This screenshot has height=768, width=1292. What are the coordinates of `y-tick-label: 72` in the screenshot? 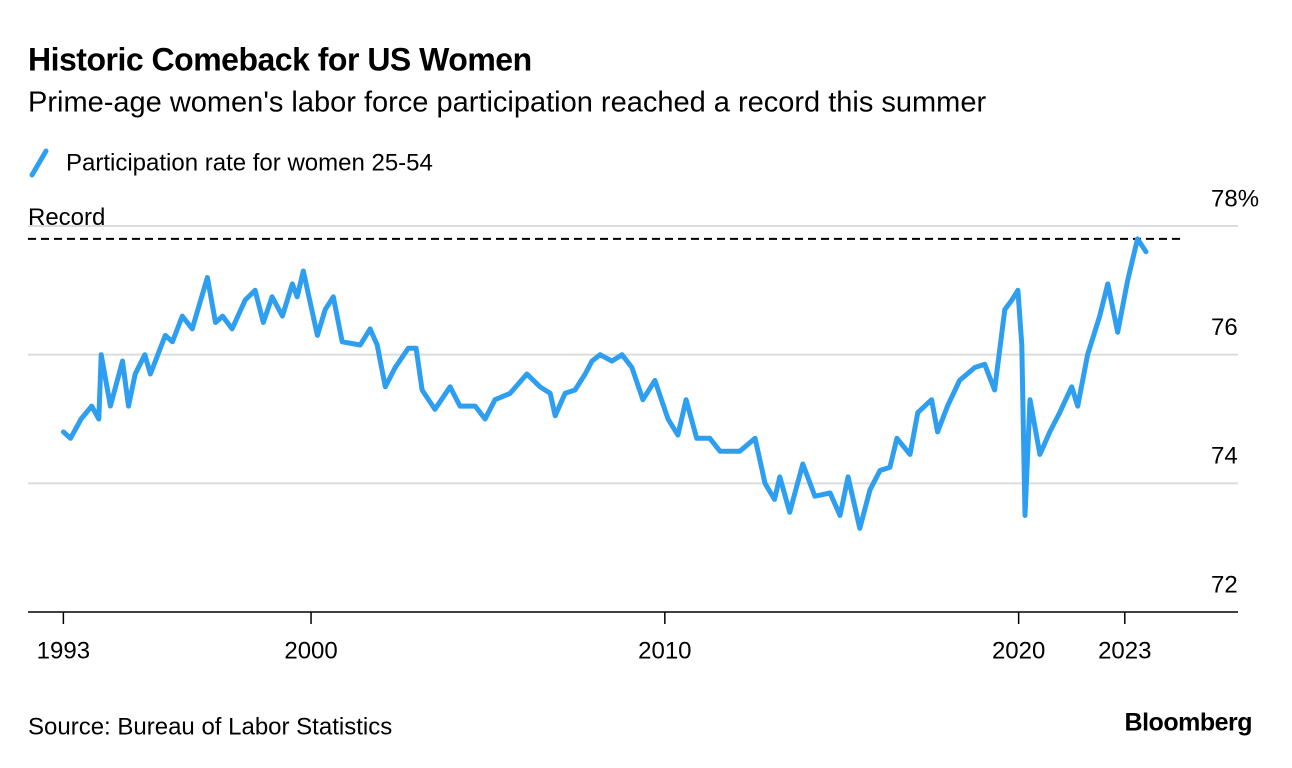 It's located at (1224, 584).